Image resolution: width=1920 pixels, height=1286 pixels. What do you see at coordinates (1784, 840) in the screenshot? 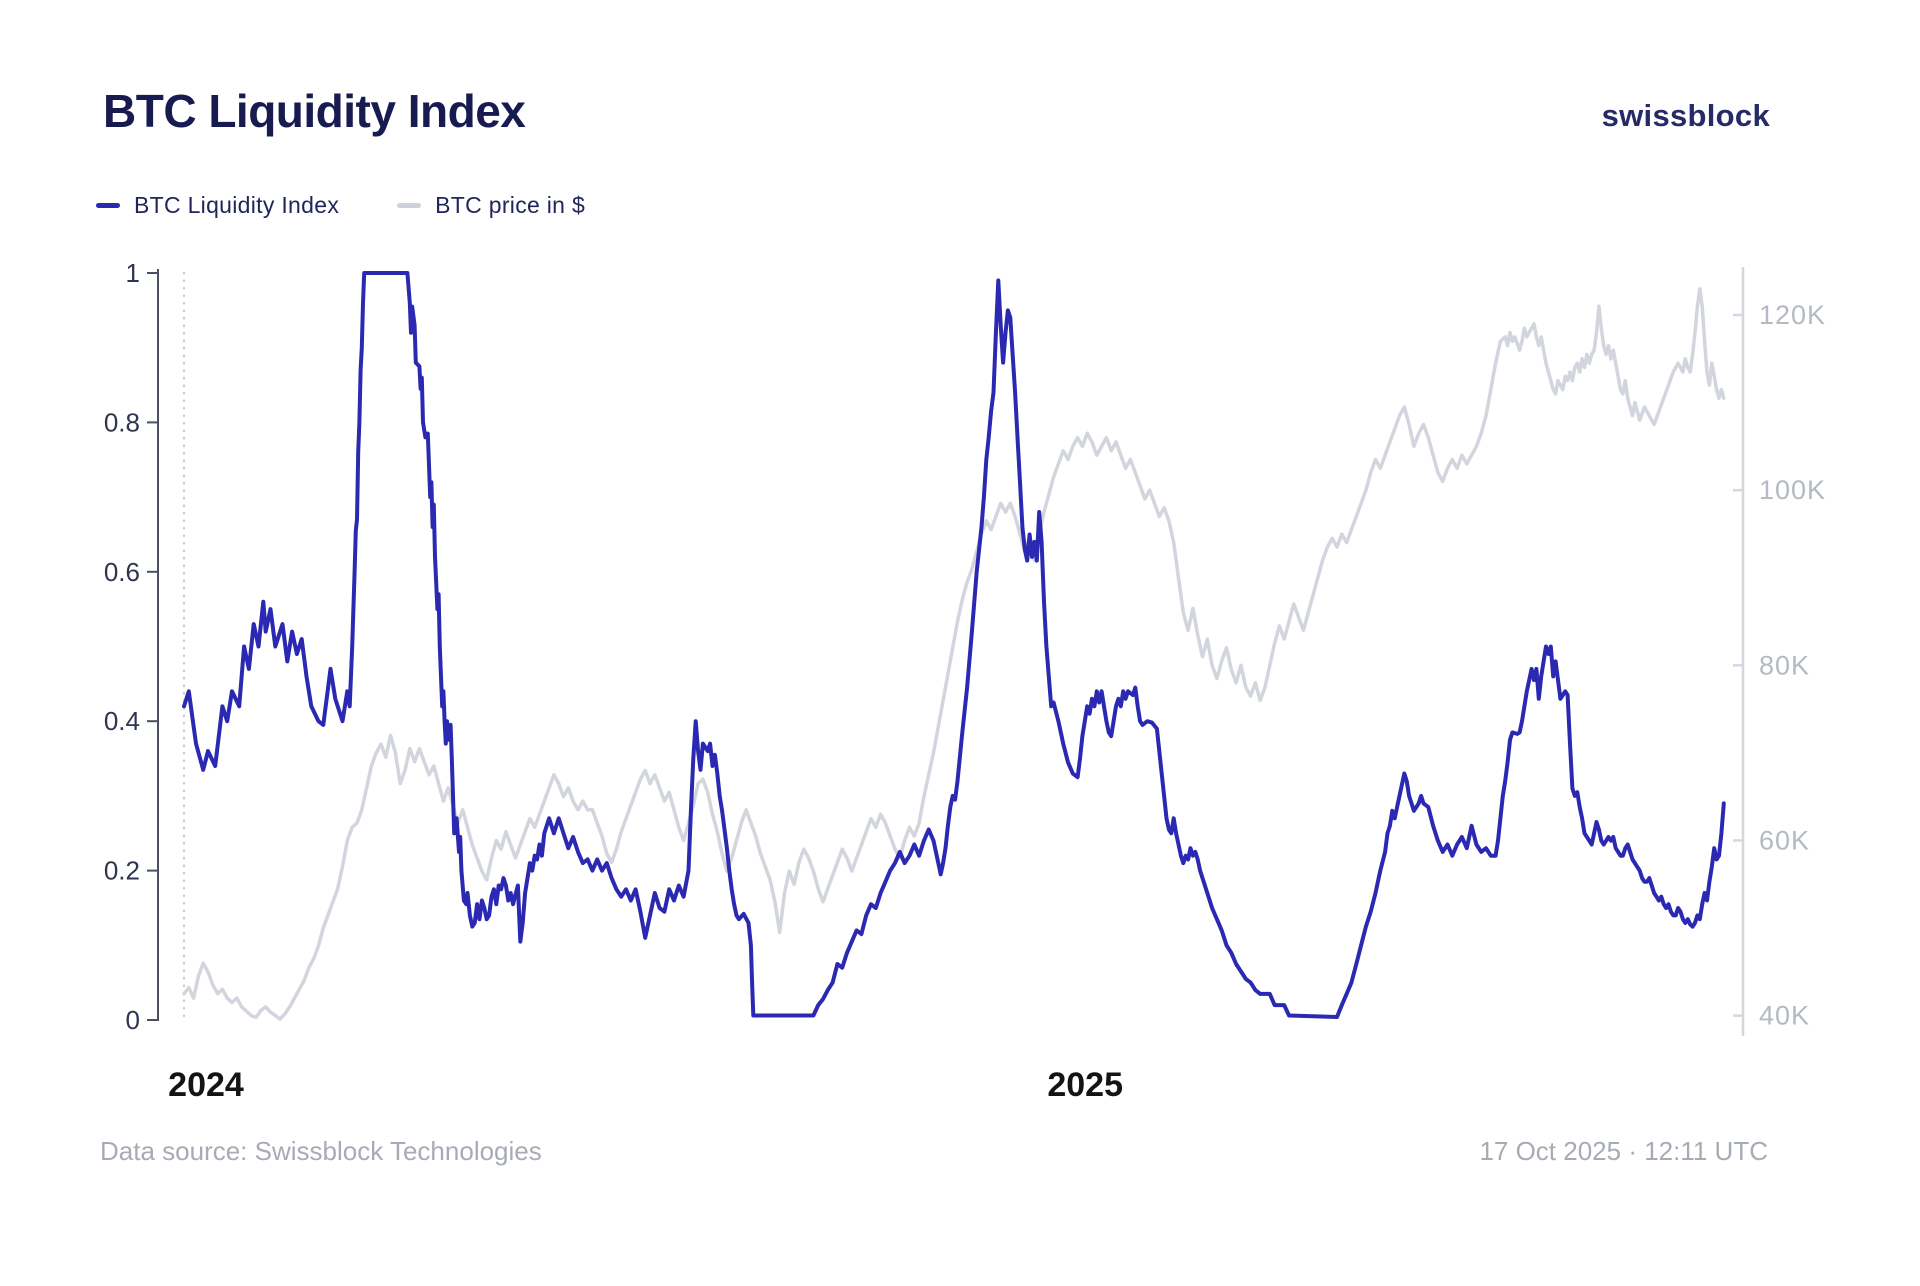
I see `y-axis-right-tick-label: 60K` at bounding box center [1784, 840].